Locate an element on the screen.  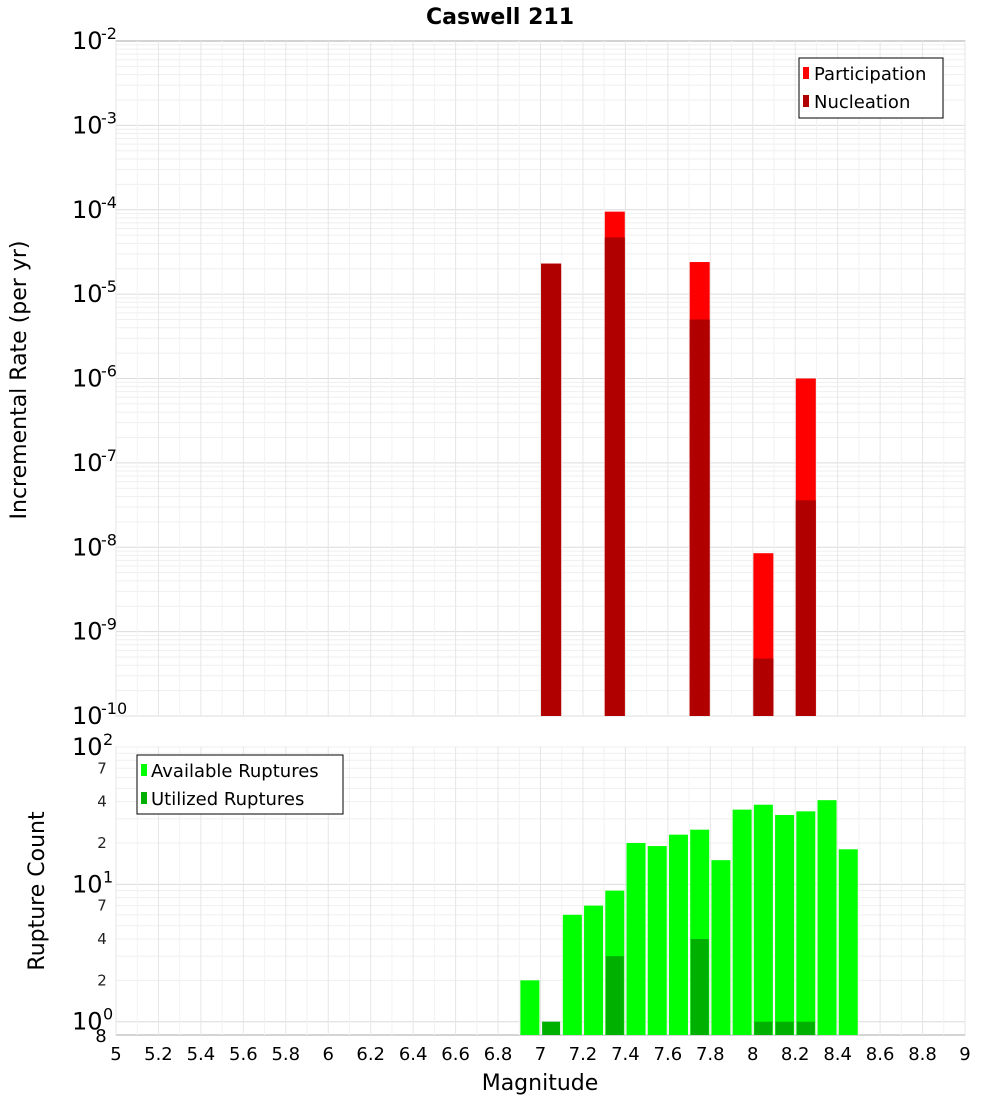
count-y-axis-label: Rupture Count is located at coordinates (37, 891).